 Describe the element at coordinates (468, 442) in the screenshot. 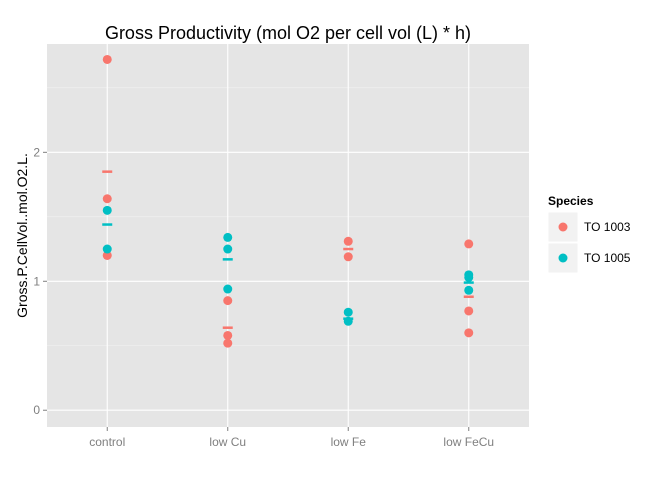

I see `x-tick-label: low FeCu` at that location.